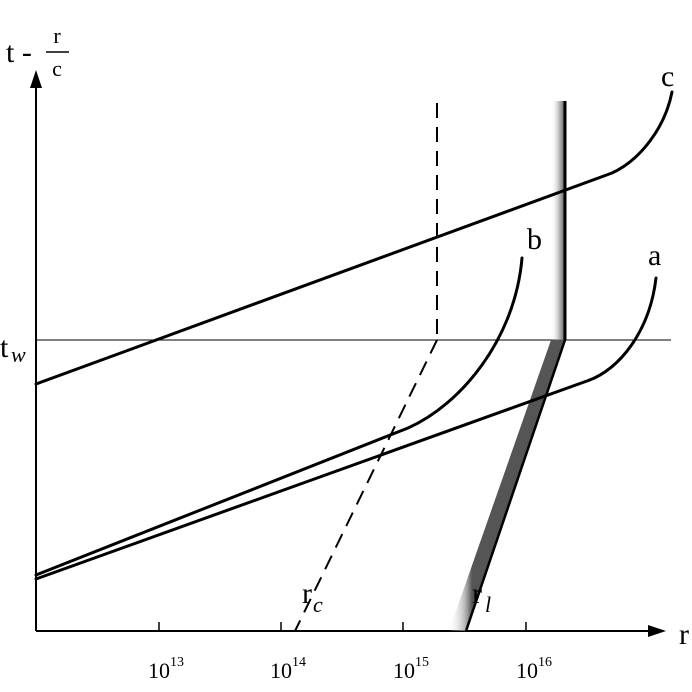  What do you see at coordinates (307, 593) in the screenshot?
I see `rc-label: r` at bounding box center [307, 593].